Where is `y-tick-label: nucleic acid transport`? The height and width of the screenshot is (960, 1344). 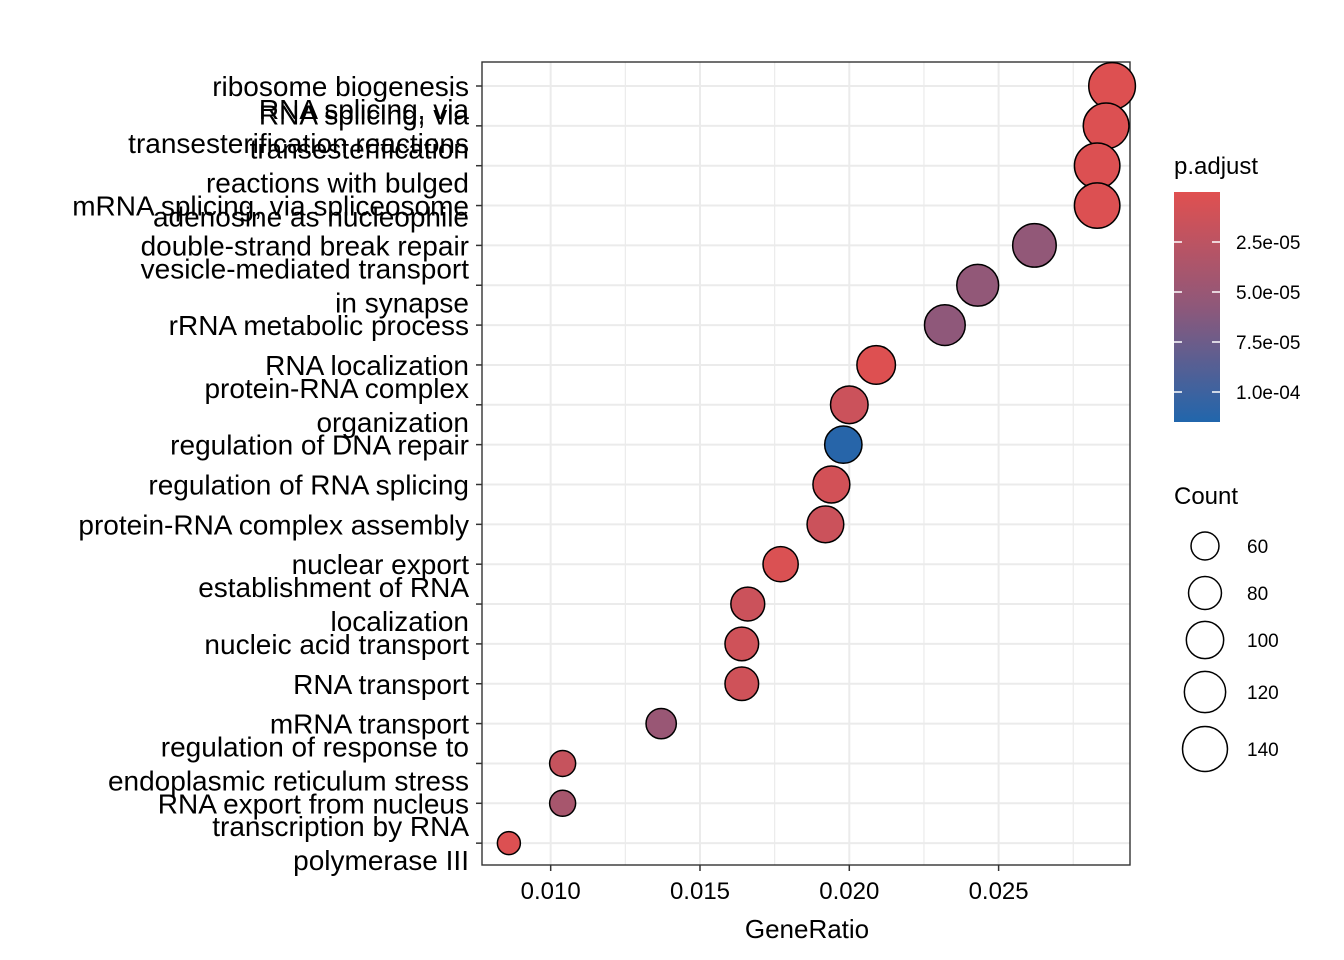
y-tick-label: nucleic acid transport is located at coordinates (336, 644).